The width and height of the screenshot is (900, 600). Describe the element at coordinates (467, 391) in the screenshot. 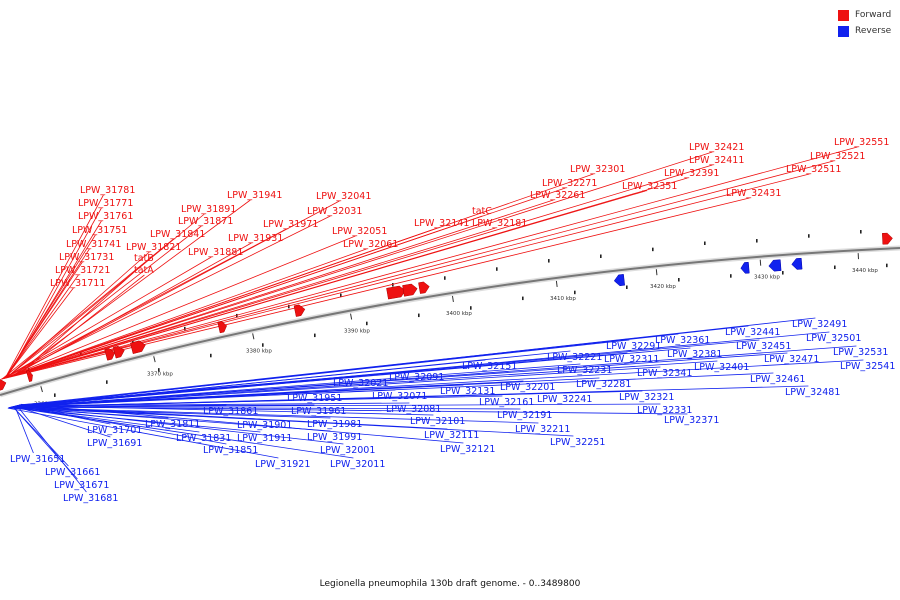

I see `gene-label: LPW_32131` at that location.